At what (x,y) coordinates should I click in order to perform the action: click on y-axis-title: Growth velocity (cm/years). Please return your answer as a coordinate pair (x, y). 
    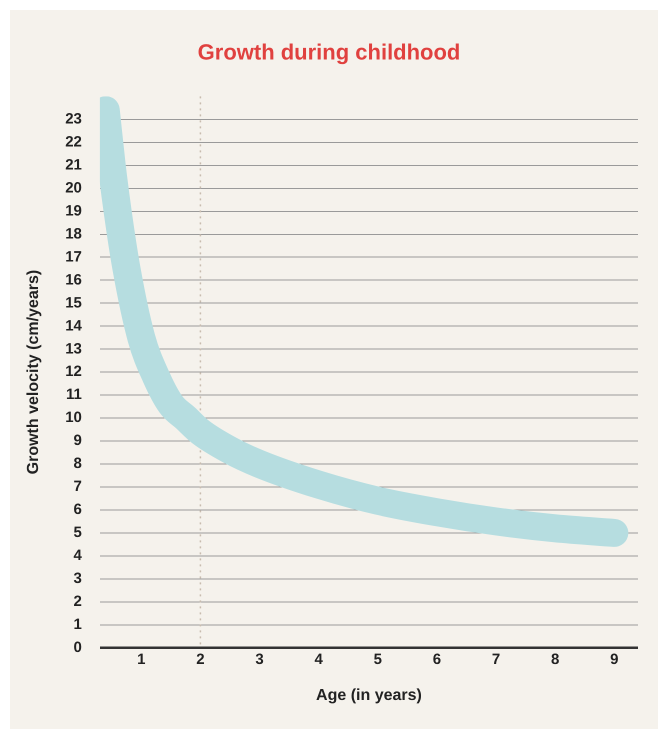
    Looking at the image, I should click on (33, 372).